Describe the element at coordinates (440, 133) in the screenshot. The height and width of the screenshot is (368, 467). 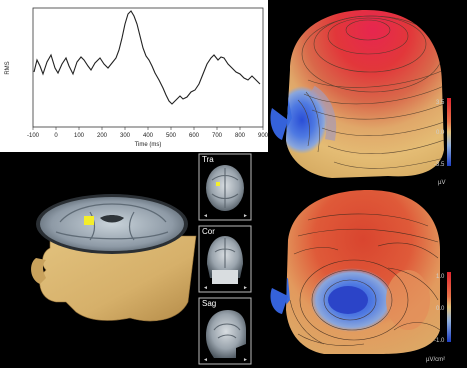
I see `colorbar-top-tick-zero: 0.0` at that location.